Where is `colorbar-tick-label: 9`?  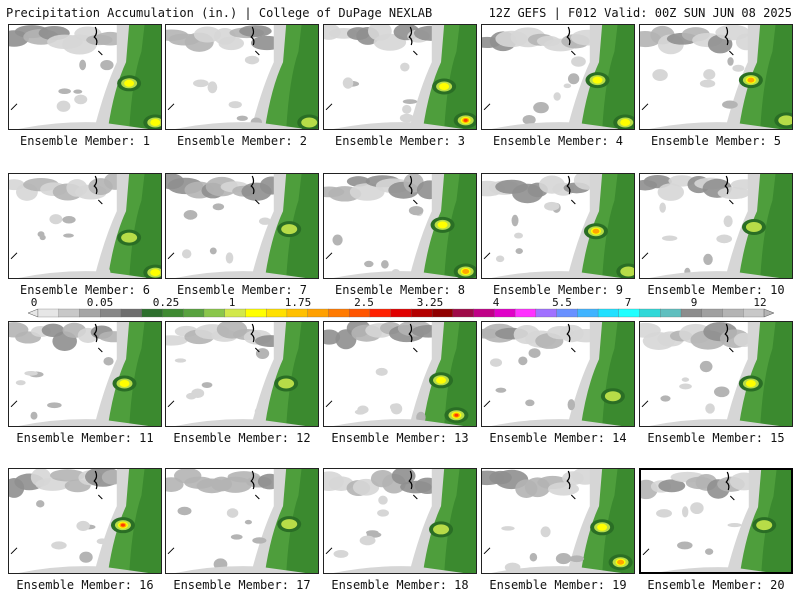 colorbar-tick-label: 9 is located at coordinates (694, 302).